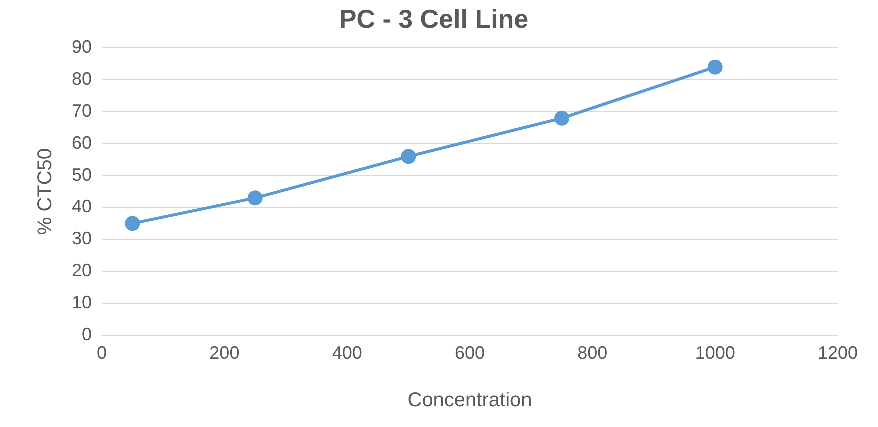 The width and height of the screenshot is (878, 427). I want to click on y-tick-label: 90, so click(82, 47).